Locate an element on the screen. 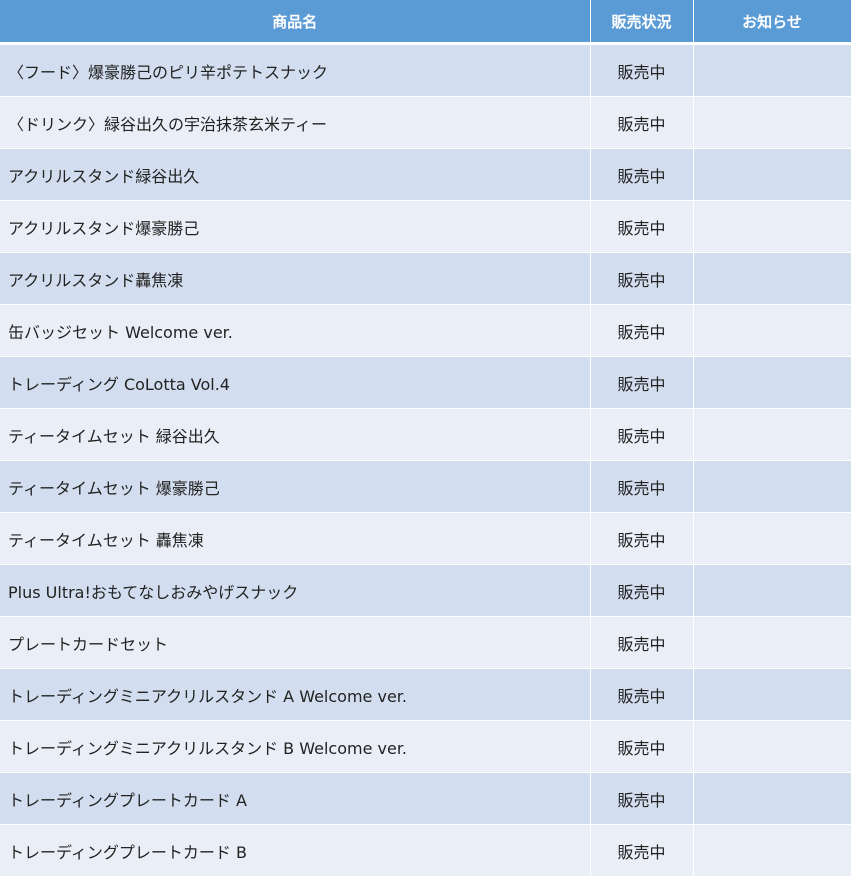 The image size is (851, 877). product-name-cell: アクリルスタンド爆豪勝己 is located at coordinates (295, 226).